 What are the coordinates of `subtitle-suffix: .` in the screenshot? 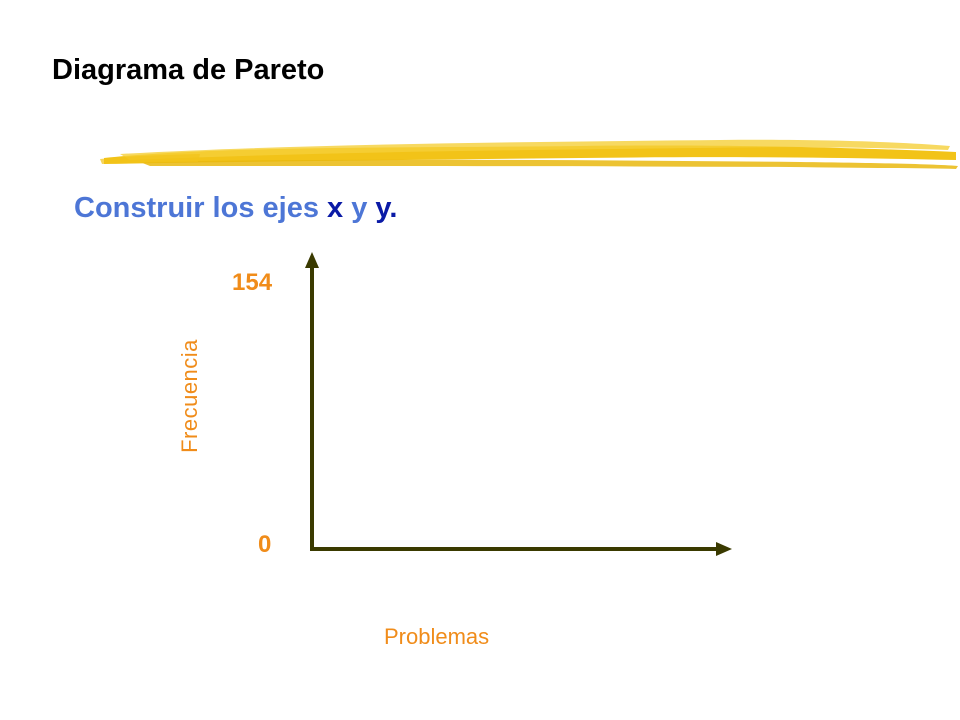 It's located at (393, 208).